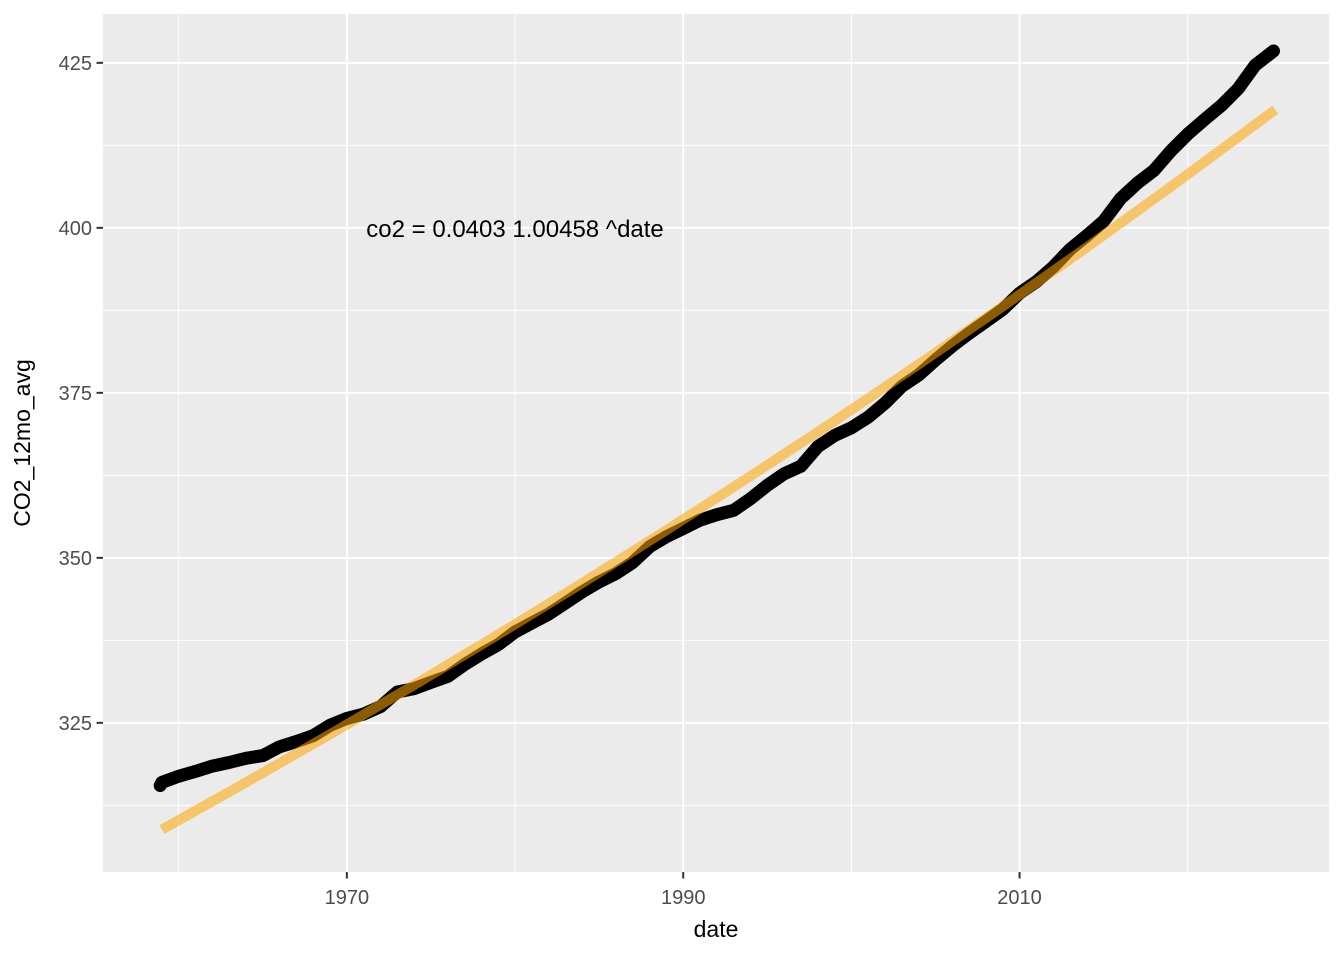 The height and width of the screenshot is (960, 1344). What do you see at coordinates (75, 724) in the screenshot?
I see `y-tick-label: 325` at bounding box center [75, 724].